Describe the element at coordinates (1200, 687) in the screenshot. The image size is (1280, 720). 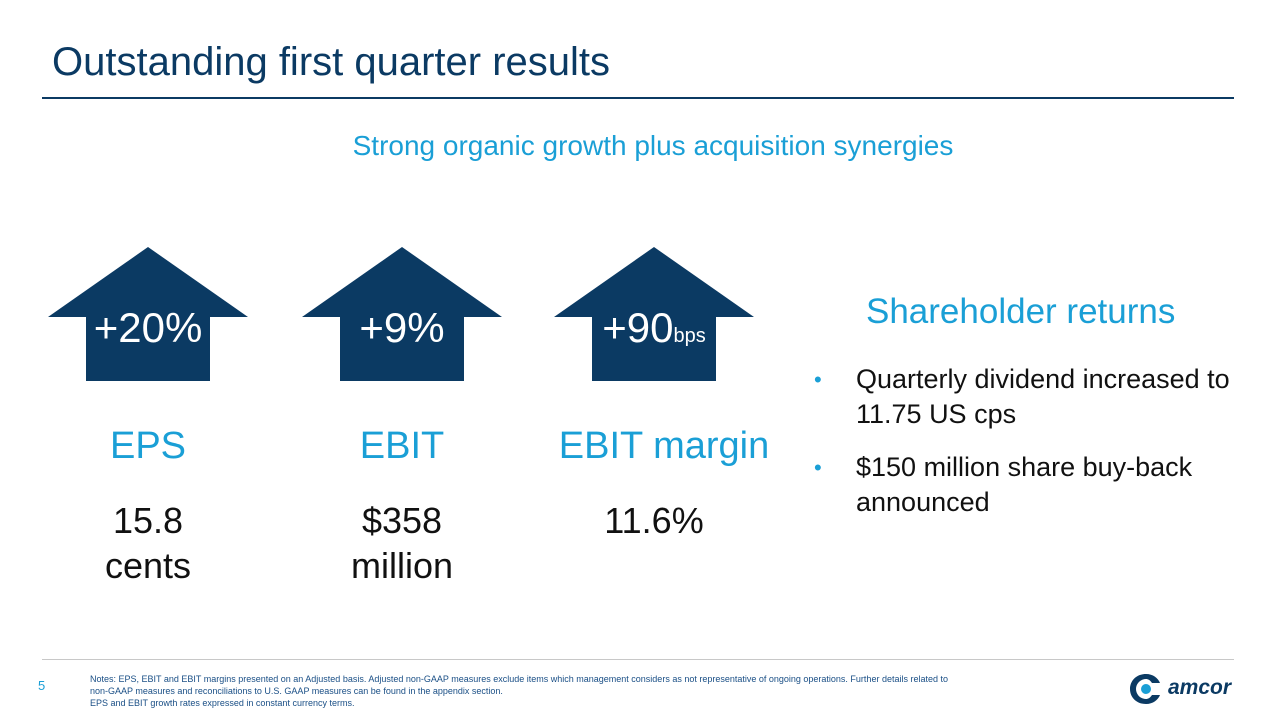
I see `amcor-wordmark: amcor` at that location.